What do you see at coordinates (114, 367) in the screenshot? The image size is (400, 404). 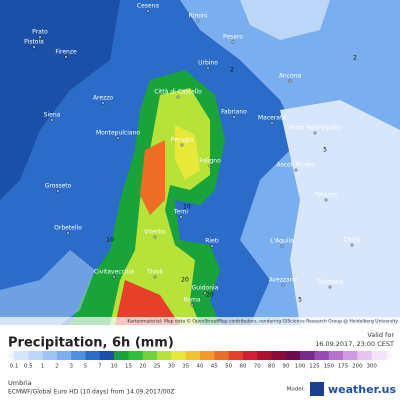 I see `scale-label: 10` at bounding box center [114, 367].